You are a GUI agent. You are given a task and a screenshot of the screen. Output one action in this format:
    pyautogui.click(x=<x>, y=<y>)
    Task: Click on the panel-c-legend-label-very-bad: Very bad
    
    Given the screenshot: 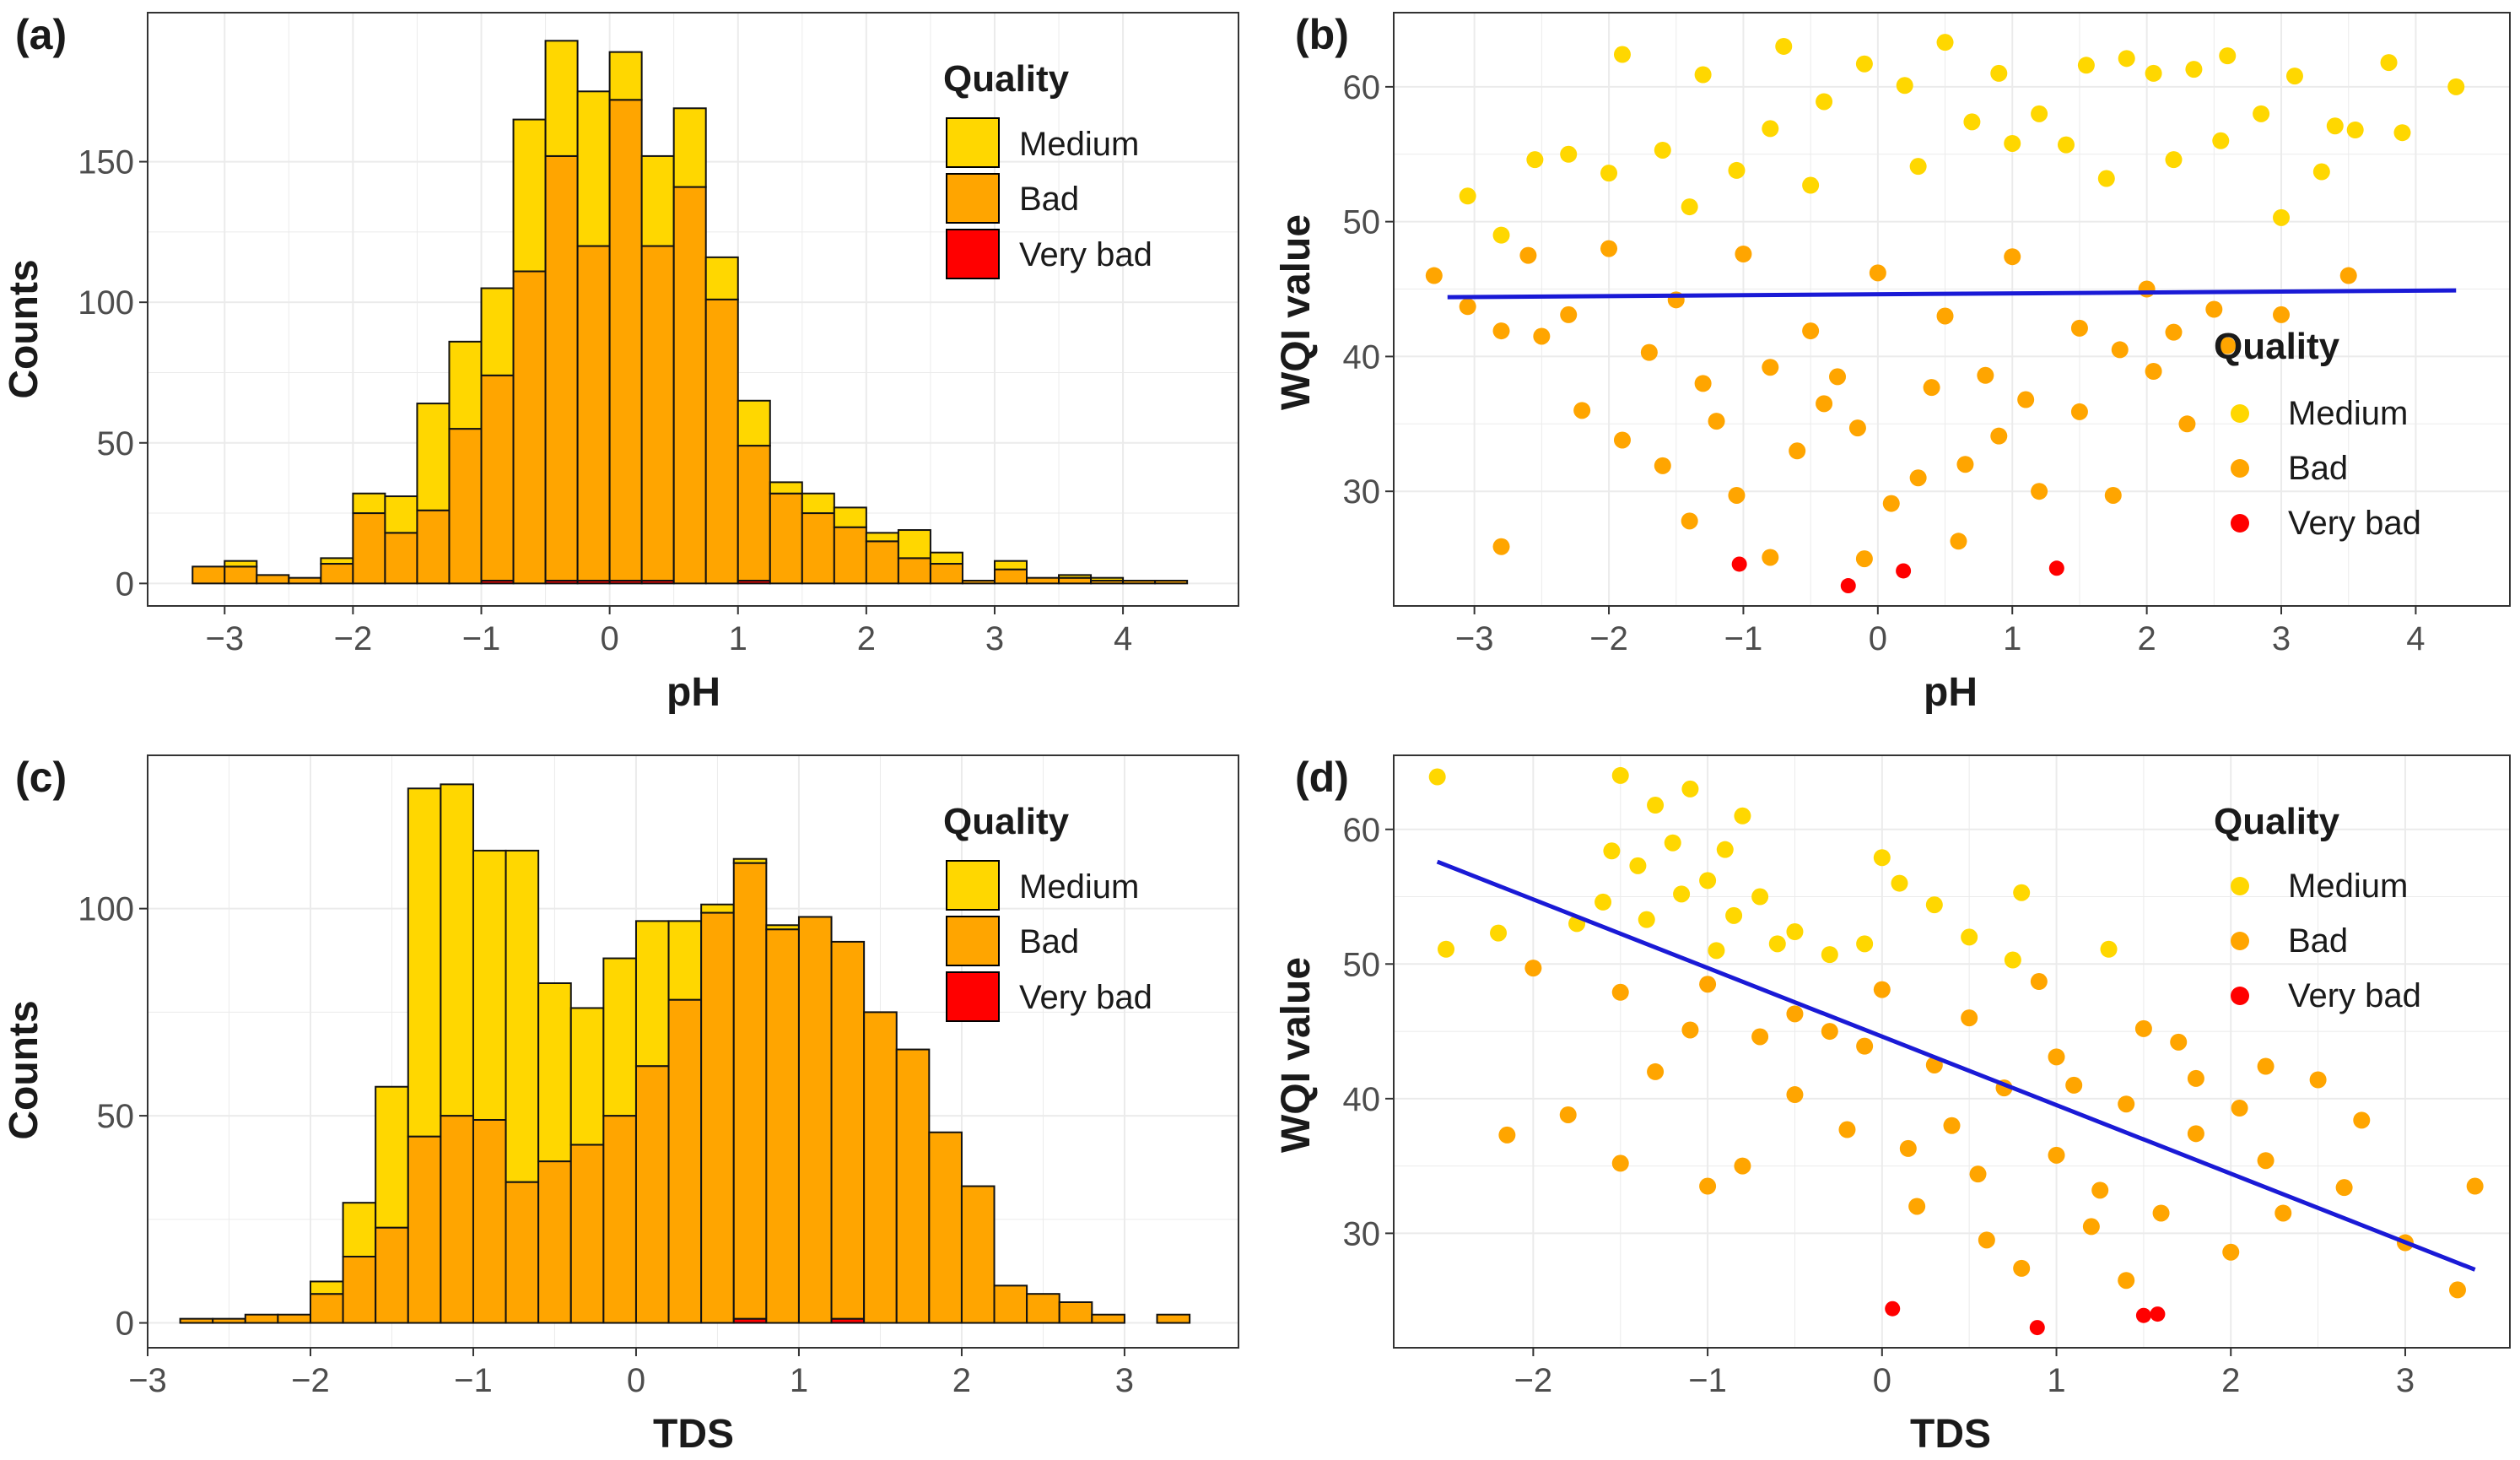 What is the action you would take?
    pyautogui.click(x=1085, y=997)
    